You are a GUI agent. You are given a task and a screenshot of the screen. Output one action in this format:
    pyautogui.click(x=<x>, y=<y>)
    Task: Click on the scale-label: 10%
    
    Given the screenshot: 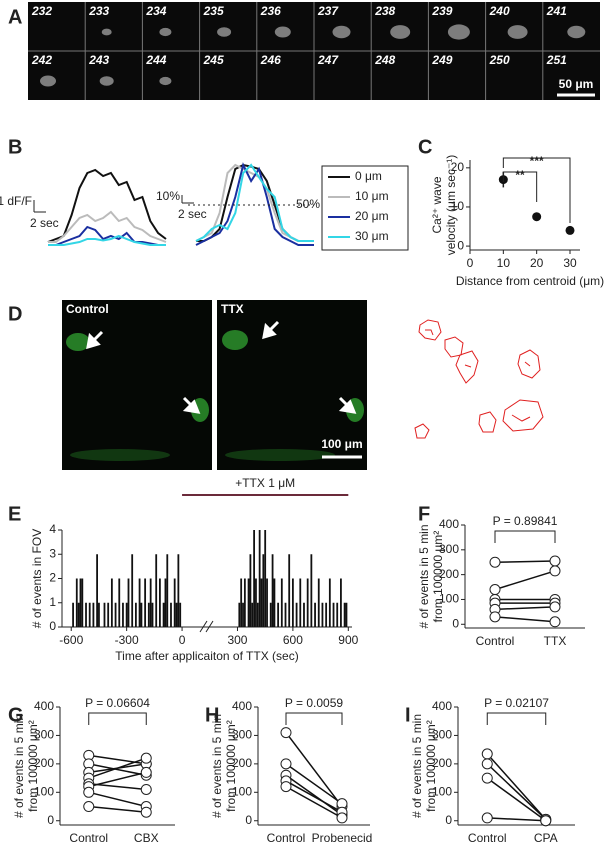 What is the action you would take?
    pyautogui.click(x=168, y=196)
    